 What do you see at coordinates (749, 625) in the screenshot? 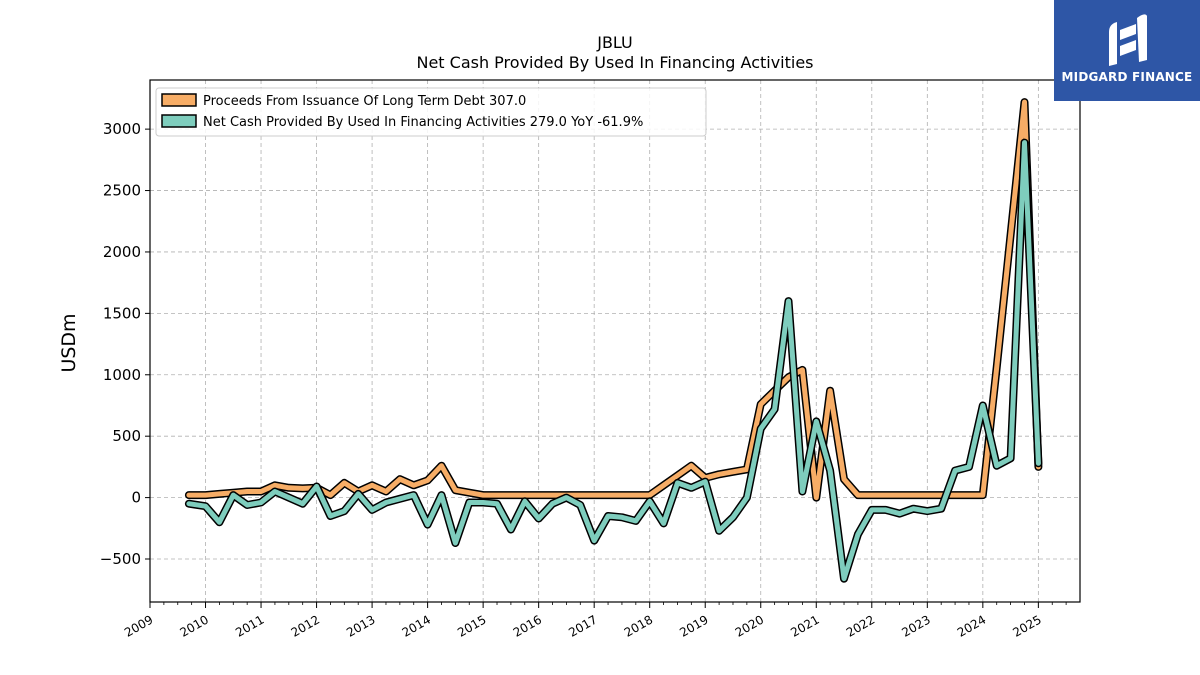
I see `x-tick-label: 2020` at bounding box center [749, 625].